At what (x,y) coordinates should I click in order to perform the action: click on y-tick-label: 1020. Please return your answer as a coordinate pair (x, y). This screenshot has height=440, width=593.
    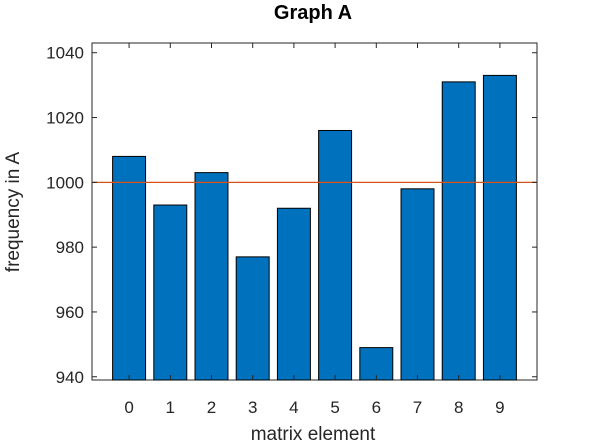
    Looking at the image, I should click on (65, 118).